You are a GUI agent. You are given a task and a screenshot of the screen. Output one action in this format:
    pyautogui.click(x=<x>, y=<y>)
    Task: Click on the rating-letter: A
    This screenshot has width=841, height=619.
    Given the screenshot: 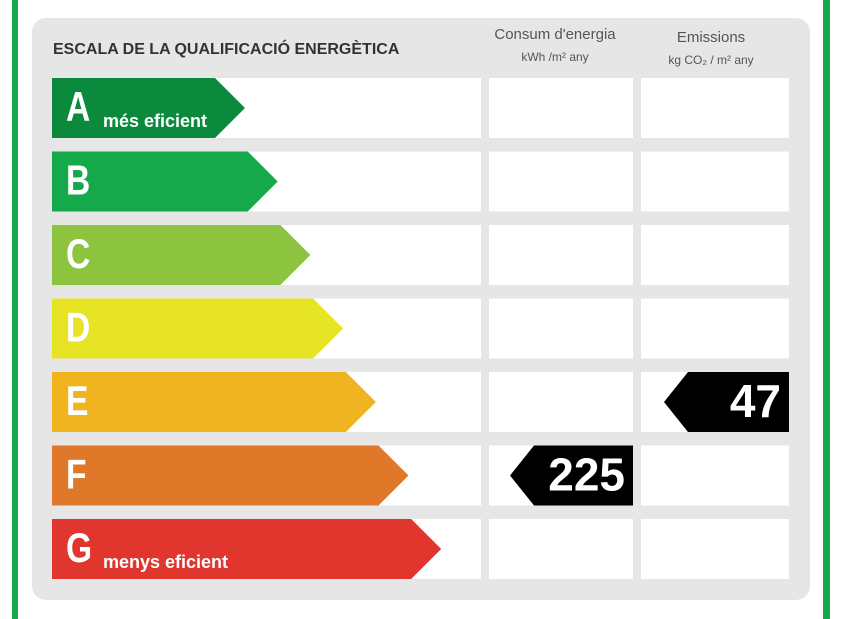 What is the action you would take?
    pyautogui.click(x=78, y=108)
    